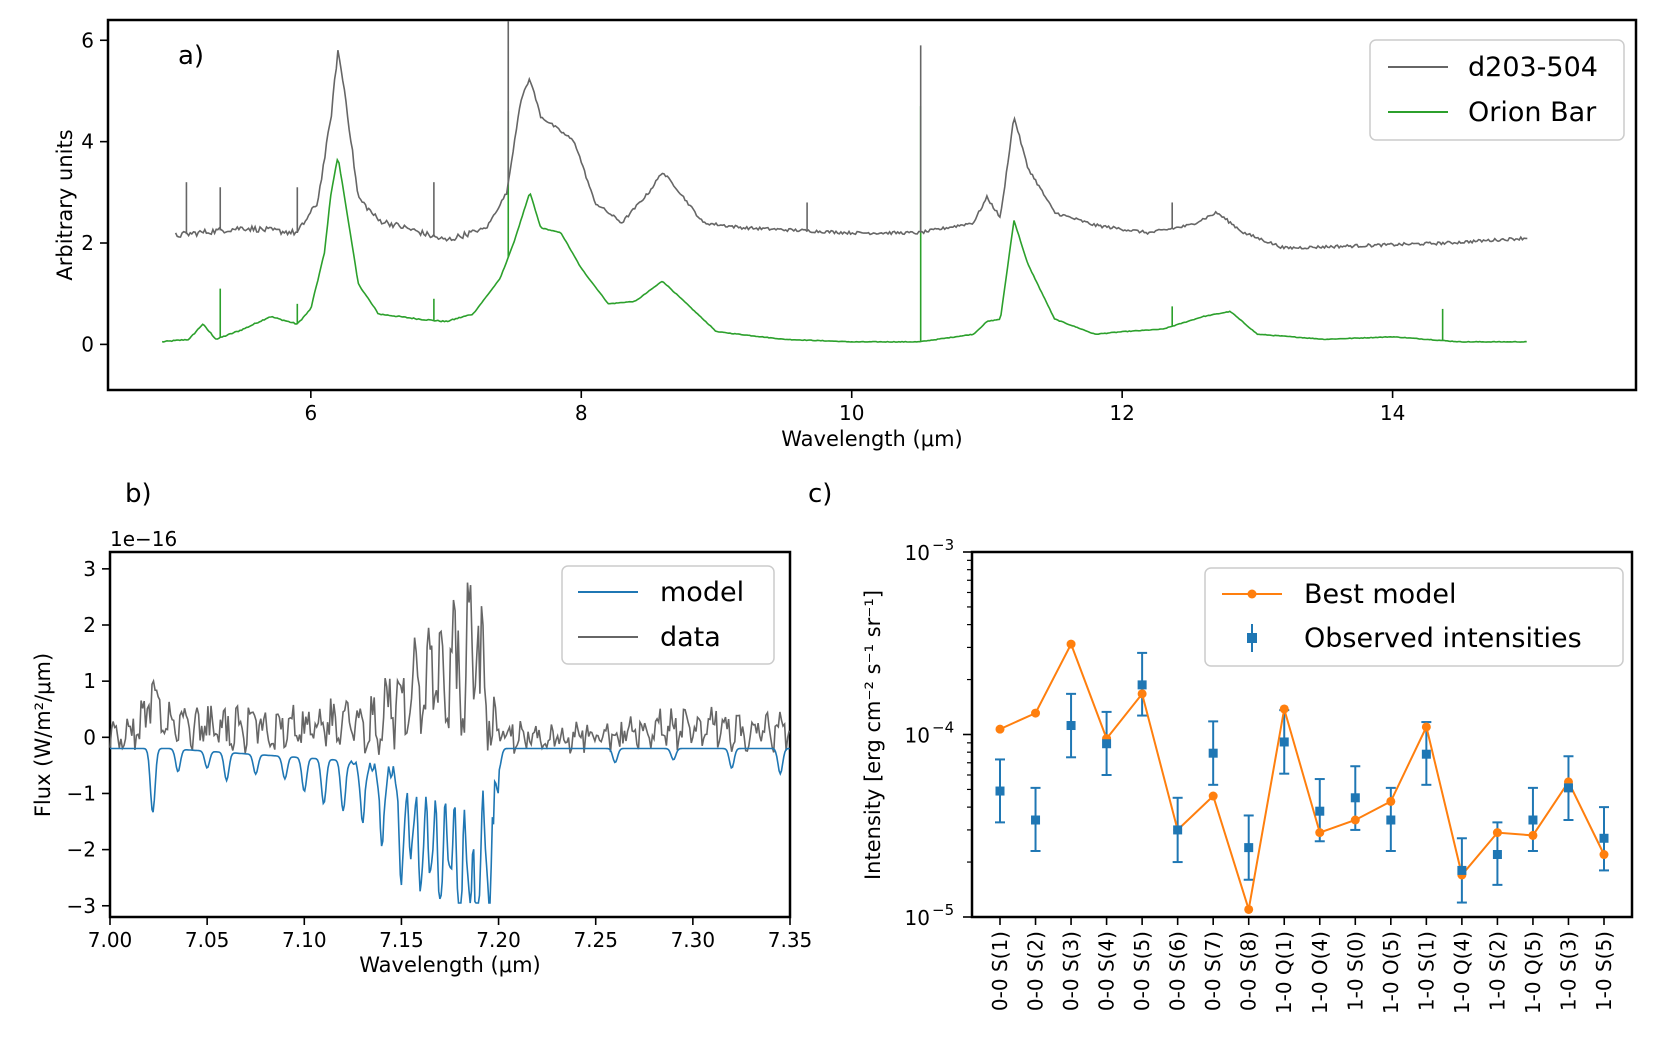  What do you see at coordinates (1355, 971) in the screenshot?
I see `x-tick-label: 1-0 S(0)` at bounding box center [1355, 971].